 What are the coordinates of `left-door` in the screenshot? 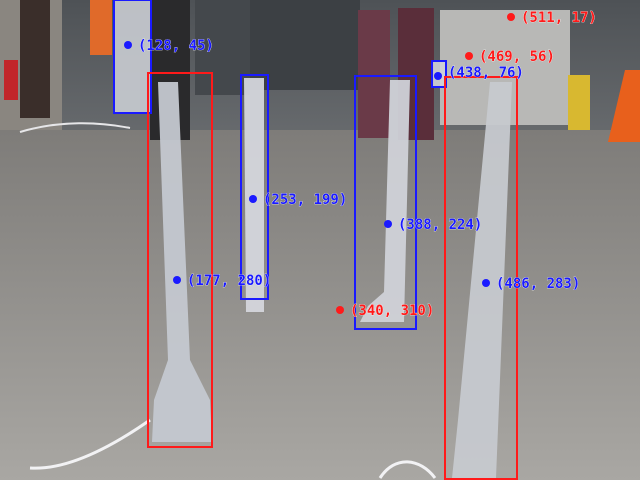 It's located at (35, 59).